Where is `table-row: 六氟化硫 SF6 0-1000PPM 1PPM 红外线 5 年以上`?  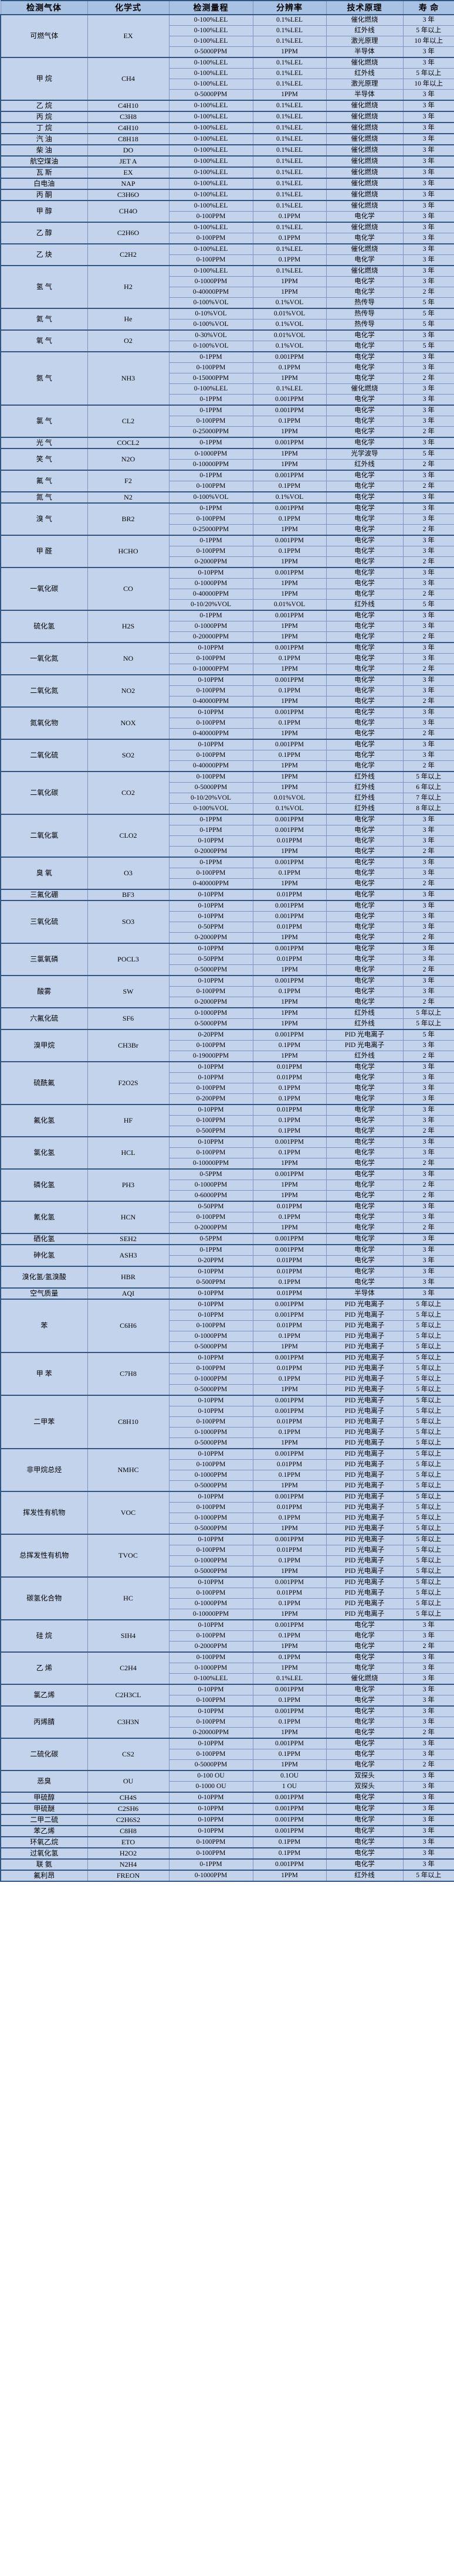 table-row: 六氟化硫 SF6 0-1000PPM 1PPM 红外线 5 年以上 is located at coordinates (227, 1019).